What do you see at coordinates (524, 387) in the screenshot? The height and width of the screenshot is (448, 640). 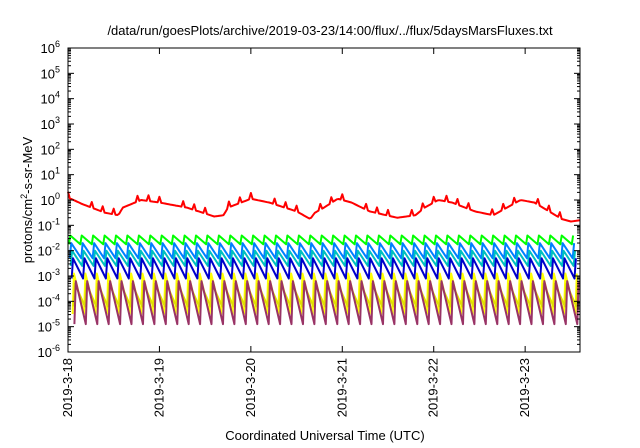 I see `x-tick-label: 2019-3-23` at bounding box center [524, 387].